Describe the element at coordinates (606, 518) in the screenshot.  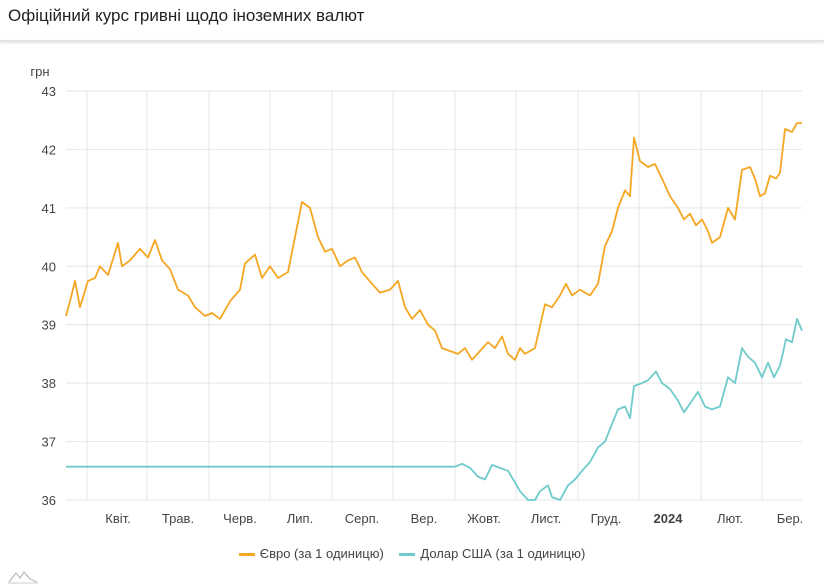
I see `x-tick-label: Груд.` at that location.